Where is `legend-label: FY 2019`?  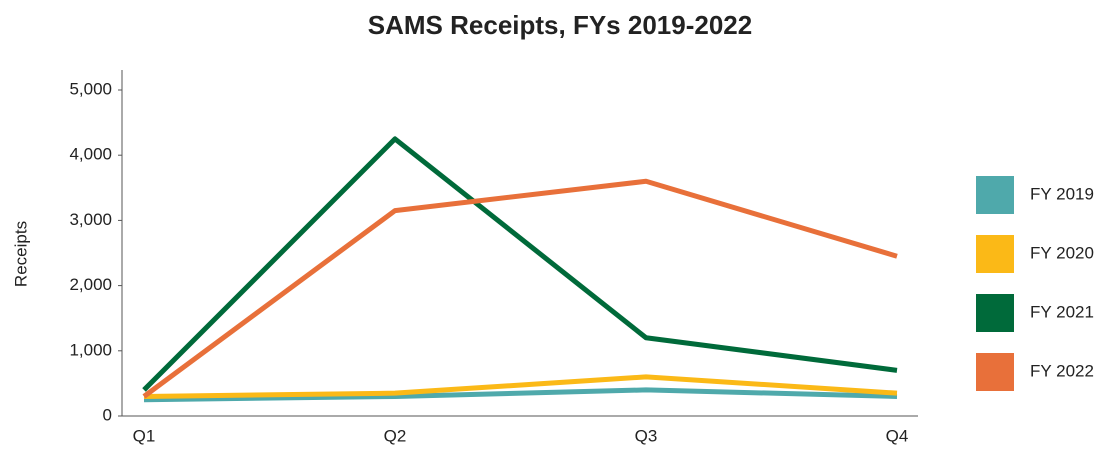 legend-label: FY 2019 is located at coordinates (1062, 193).